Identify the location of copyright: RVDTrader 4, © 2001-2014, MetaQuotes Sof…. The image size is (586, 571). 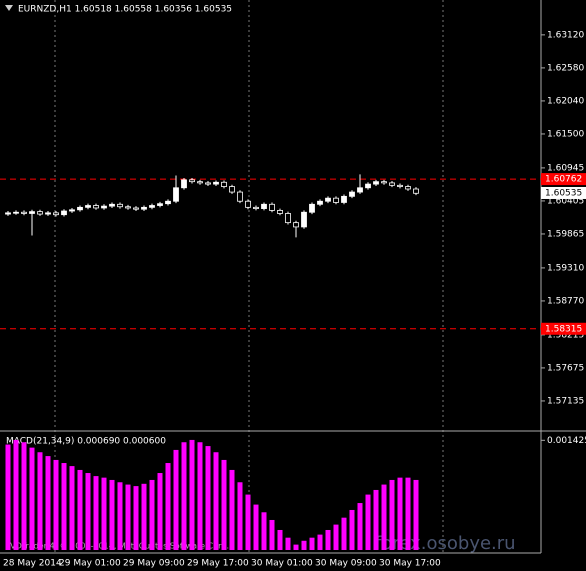
(117, 546).